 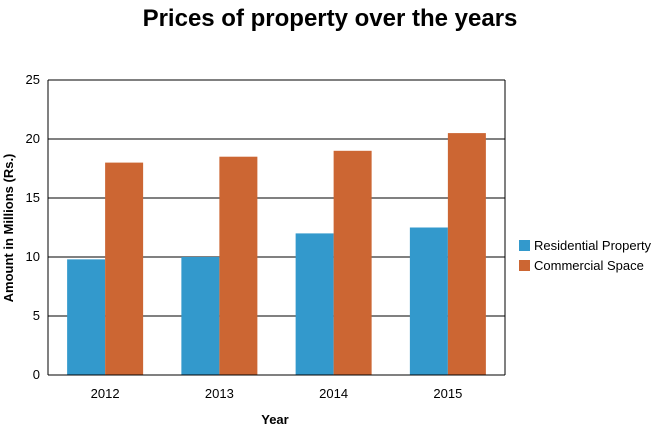 What do you see at coordinates (33, 197) in the screenshot?
I see `y-tick-label: 15` at bounding box center [33, 197].